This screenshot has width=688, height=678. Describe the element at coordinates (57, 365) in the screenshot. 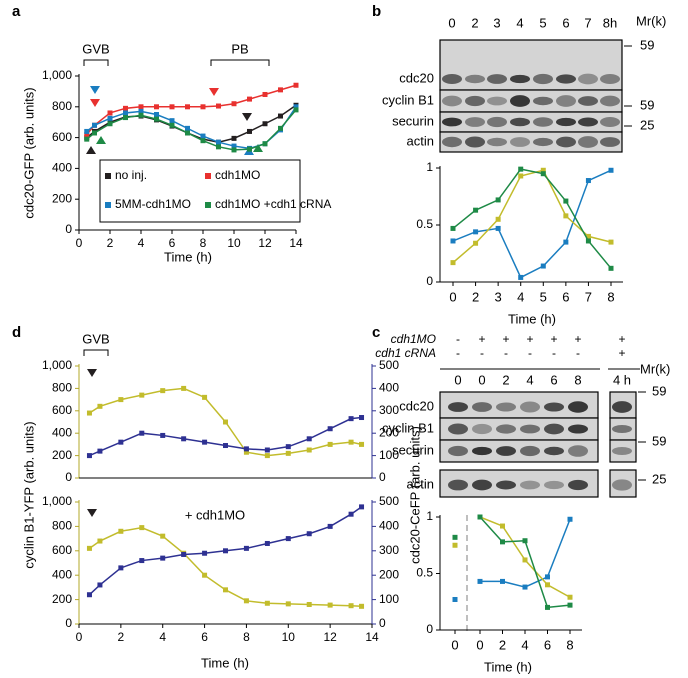

I see `y-tick-label: 1,000` at that location.